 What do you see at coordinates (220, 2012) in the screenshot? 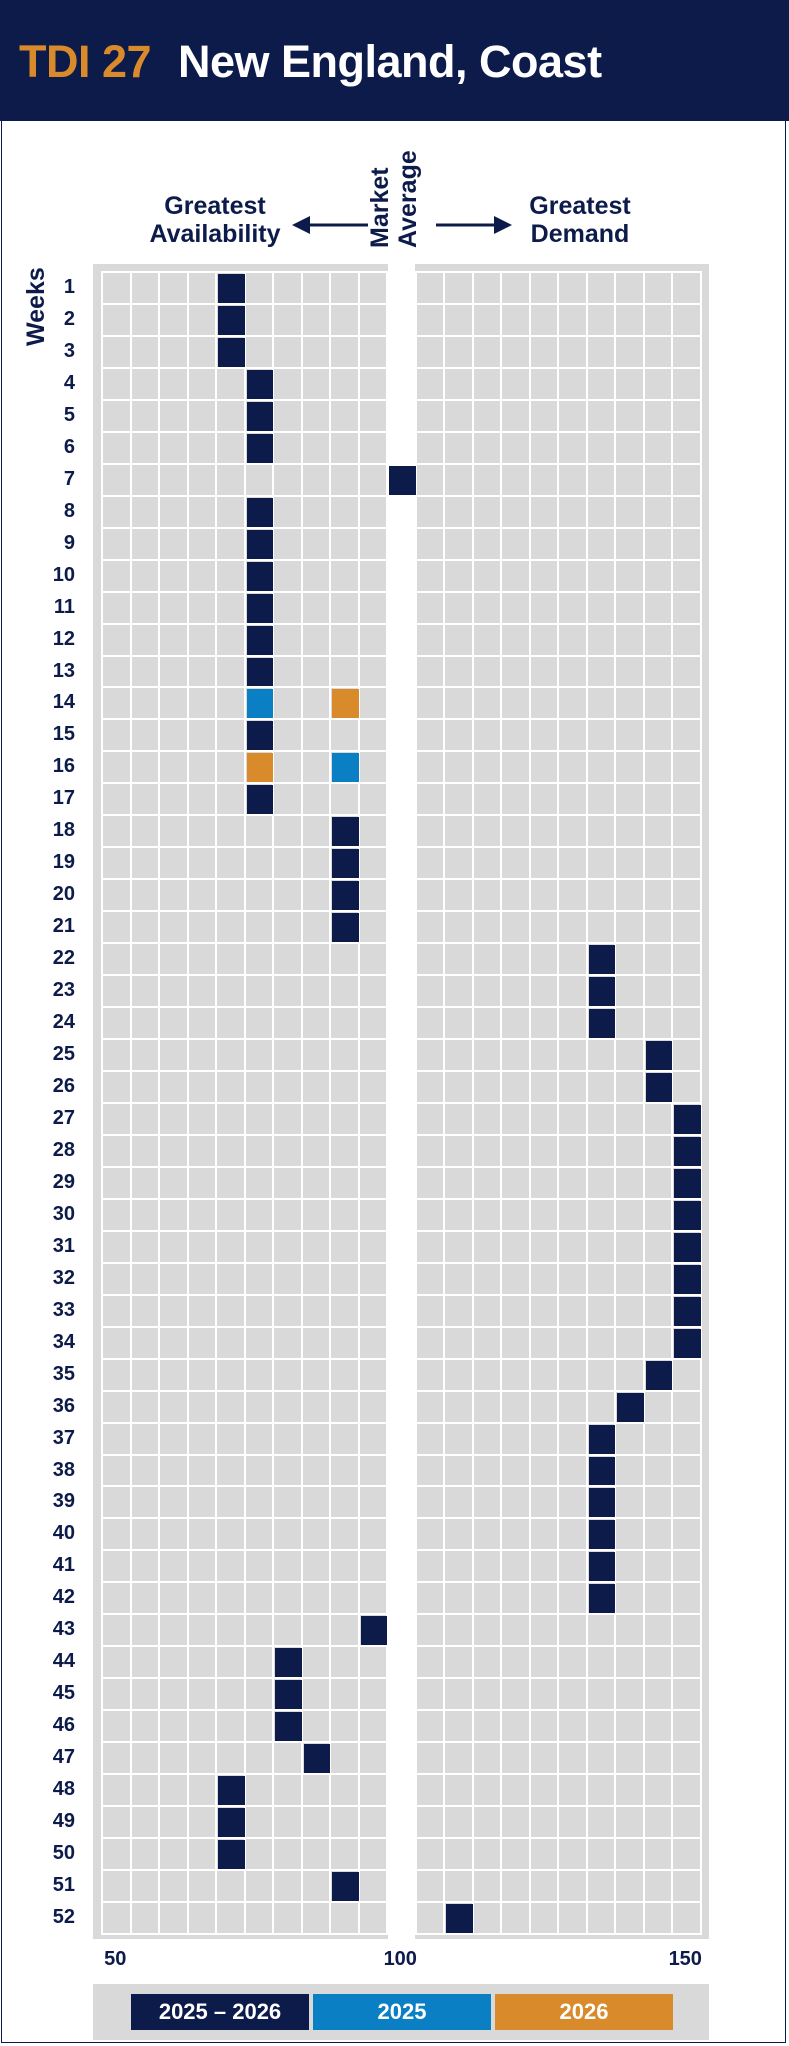
I see `legend-item: 2025 – 2026` at bounding box center [220, 2012].